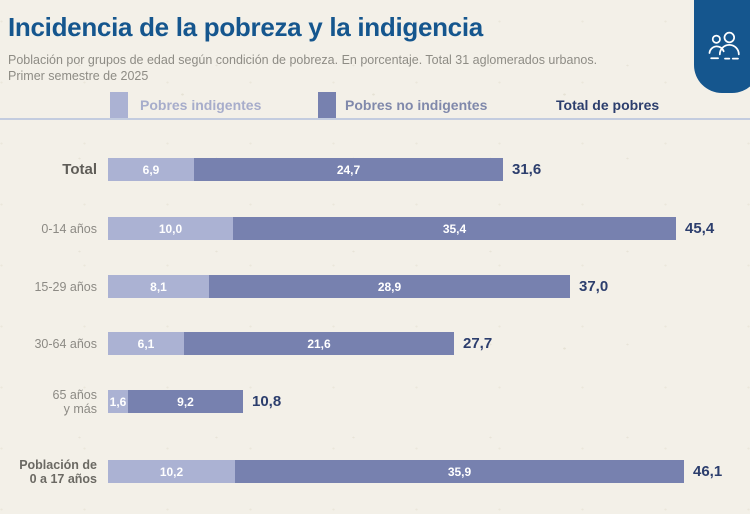 Image resolution: width=750 pixels, height=514 pixels. I want to click on subtitle-line-2: Primer semestre de 2025, so click(78, 76).